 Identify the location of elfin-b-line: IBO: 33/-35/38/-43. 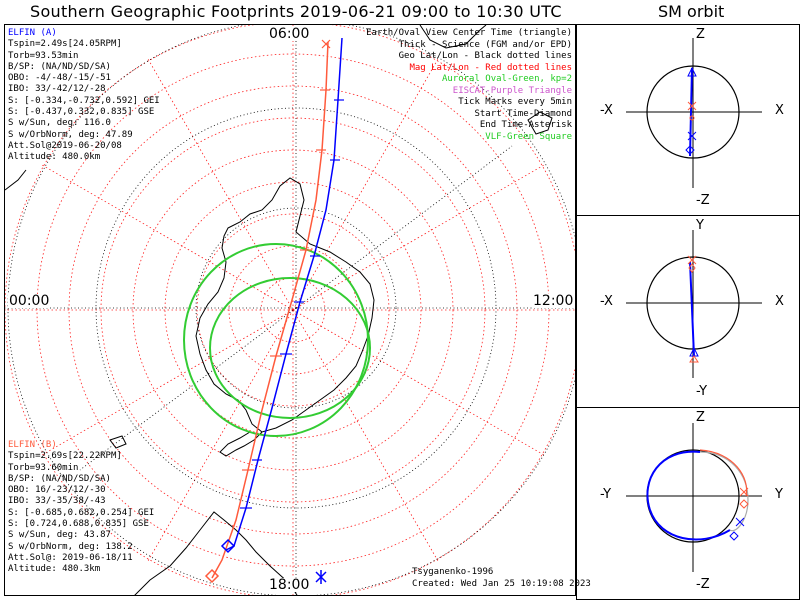
(57, 501).